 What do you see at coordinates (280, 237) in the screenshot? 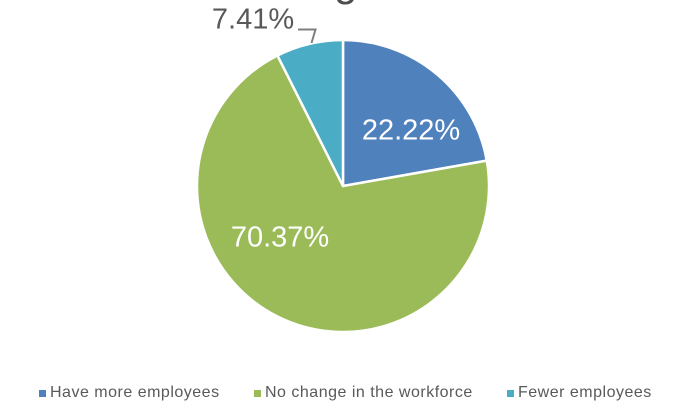
I see `data-label-no-change-in-workforce: 70.37%` at bounding box center [280, 237].